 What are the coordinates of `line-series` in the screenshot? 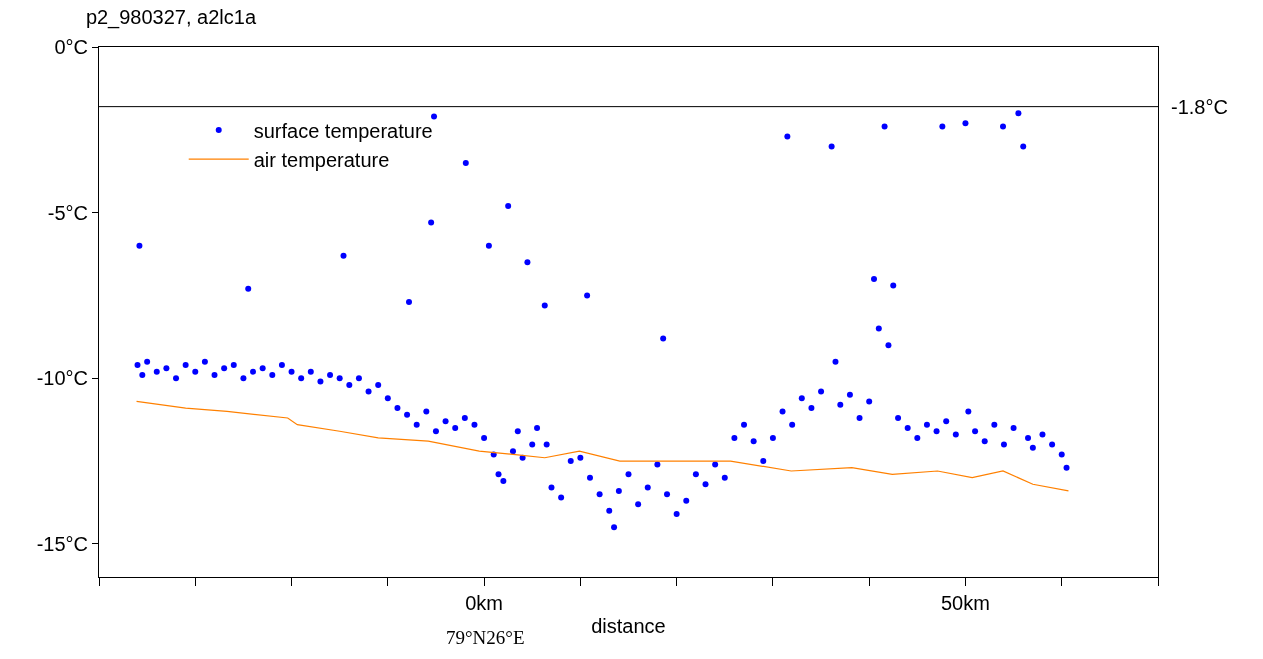 It's located at (602, 446).